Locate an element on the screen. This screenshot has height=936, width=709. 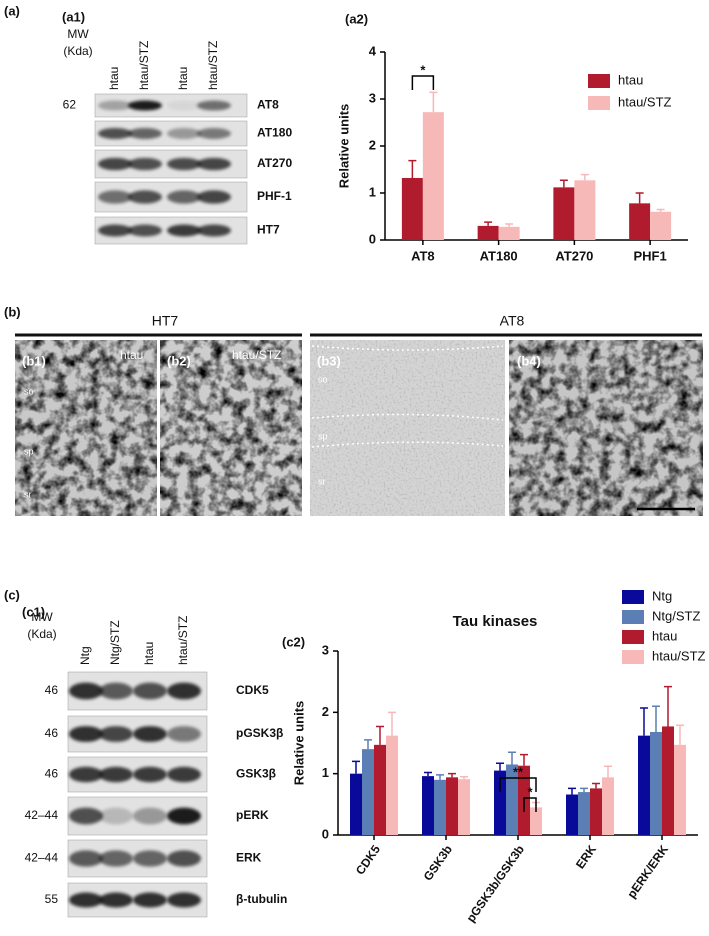
panel-label: (a) is located at coordinates (12, 10).